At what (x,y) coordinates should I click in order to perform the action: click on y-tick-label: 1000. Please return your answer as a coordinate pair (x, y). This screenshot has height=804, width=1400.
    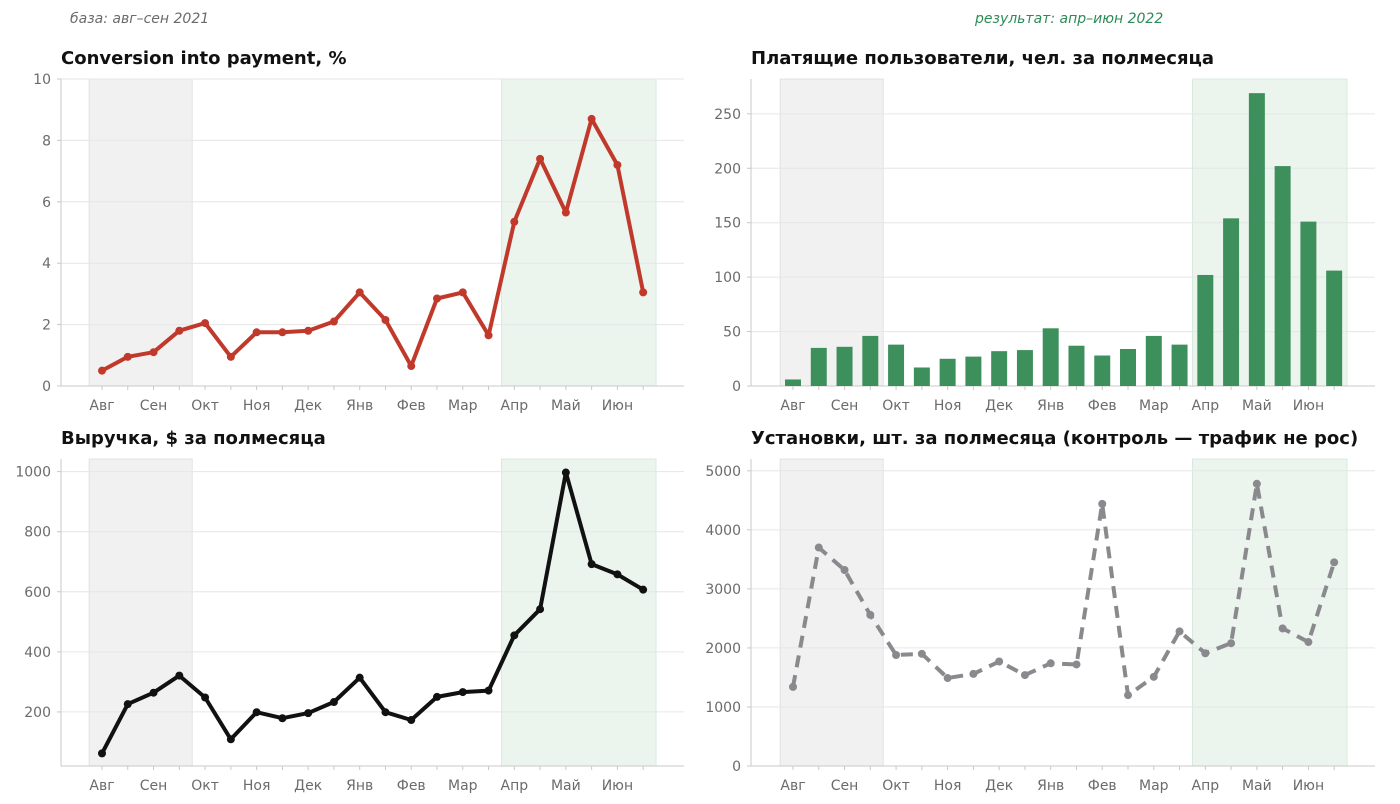
    Looking at the image, I should click on (33, 473).